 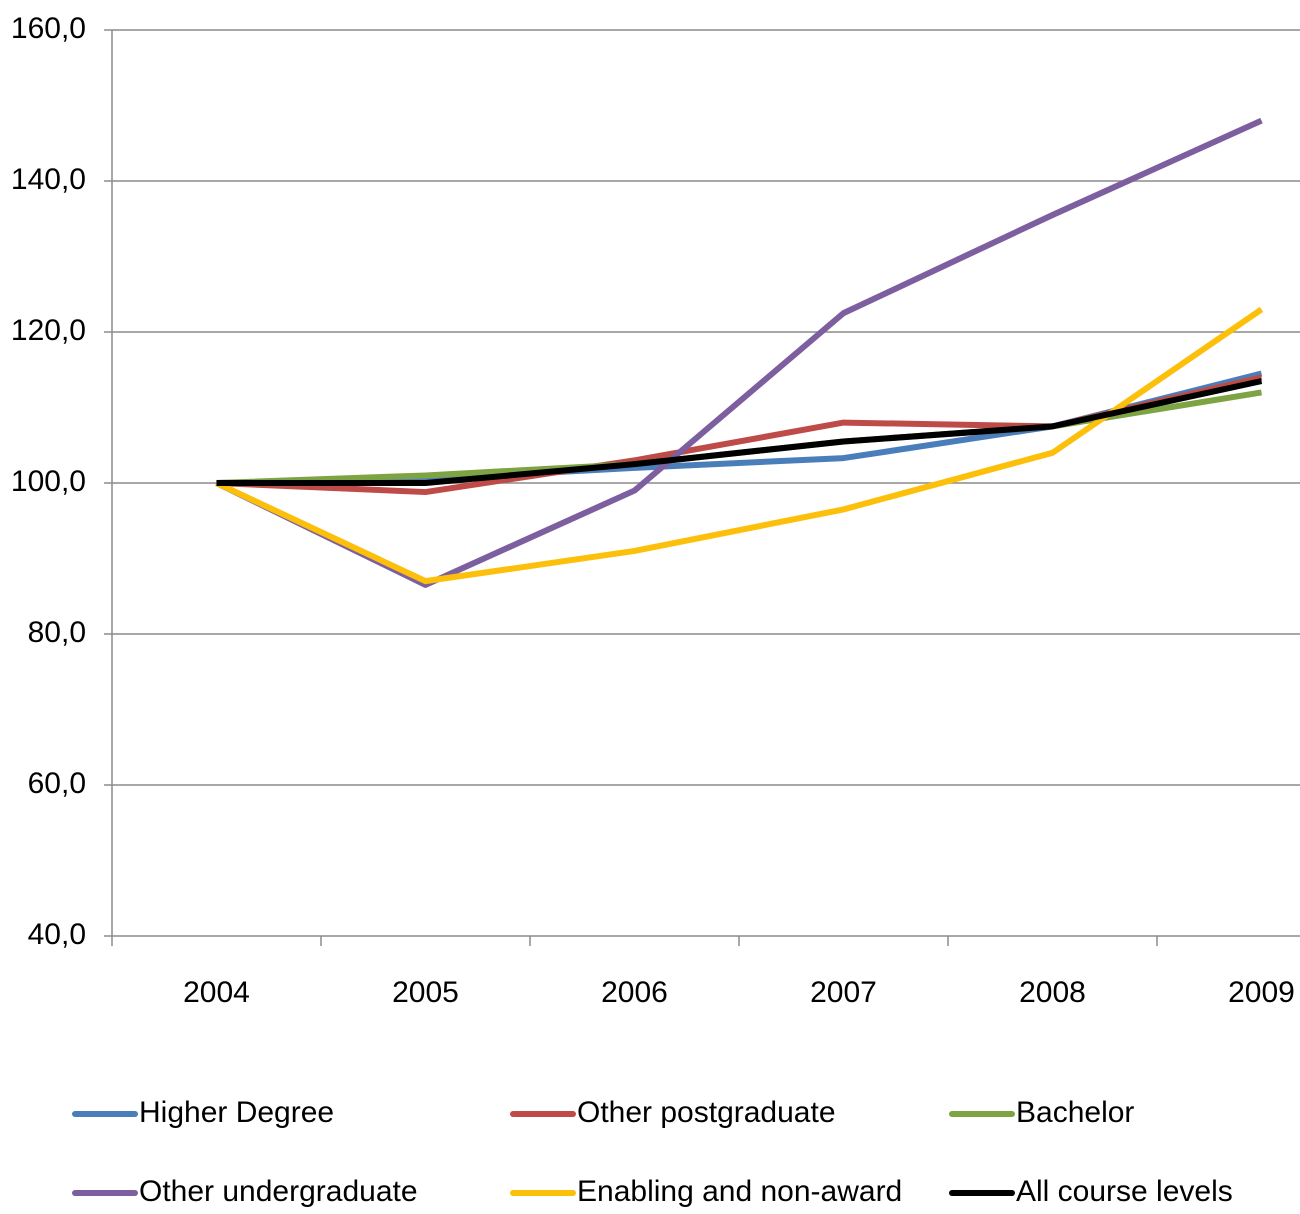 What do you see at coordinates (57, 783) in the screenshot?
I see `y-tick-label: 60,0` at bounding box center [57, 783].